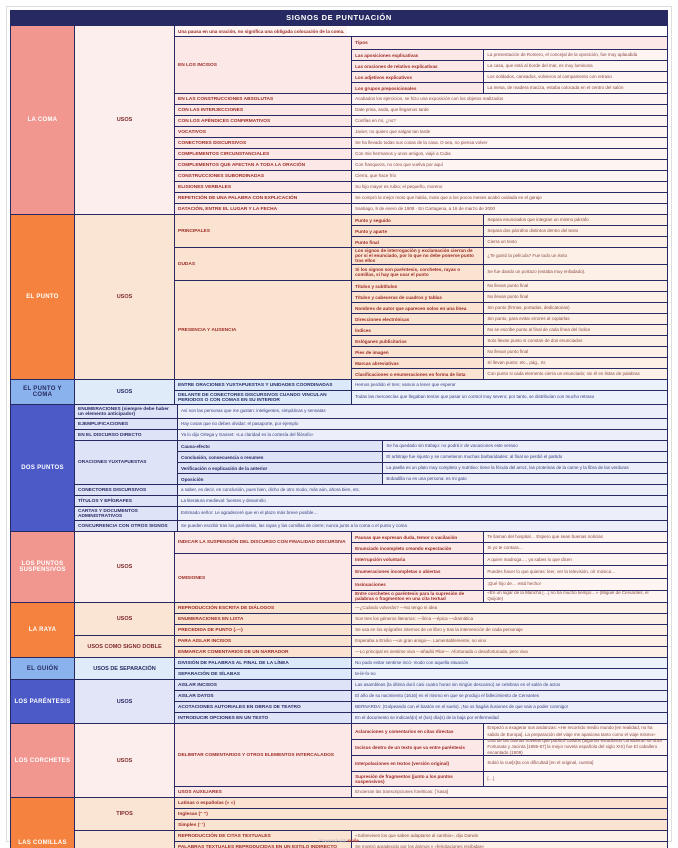 Image resolution: width=678 pixels, height=848 pixels. Describe the element at coordinates (43, 702) in the screenshot. I see `section-name: LOS PARÉNTESIS` at that location.